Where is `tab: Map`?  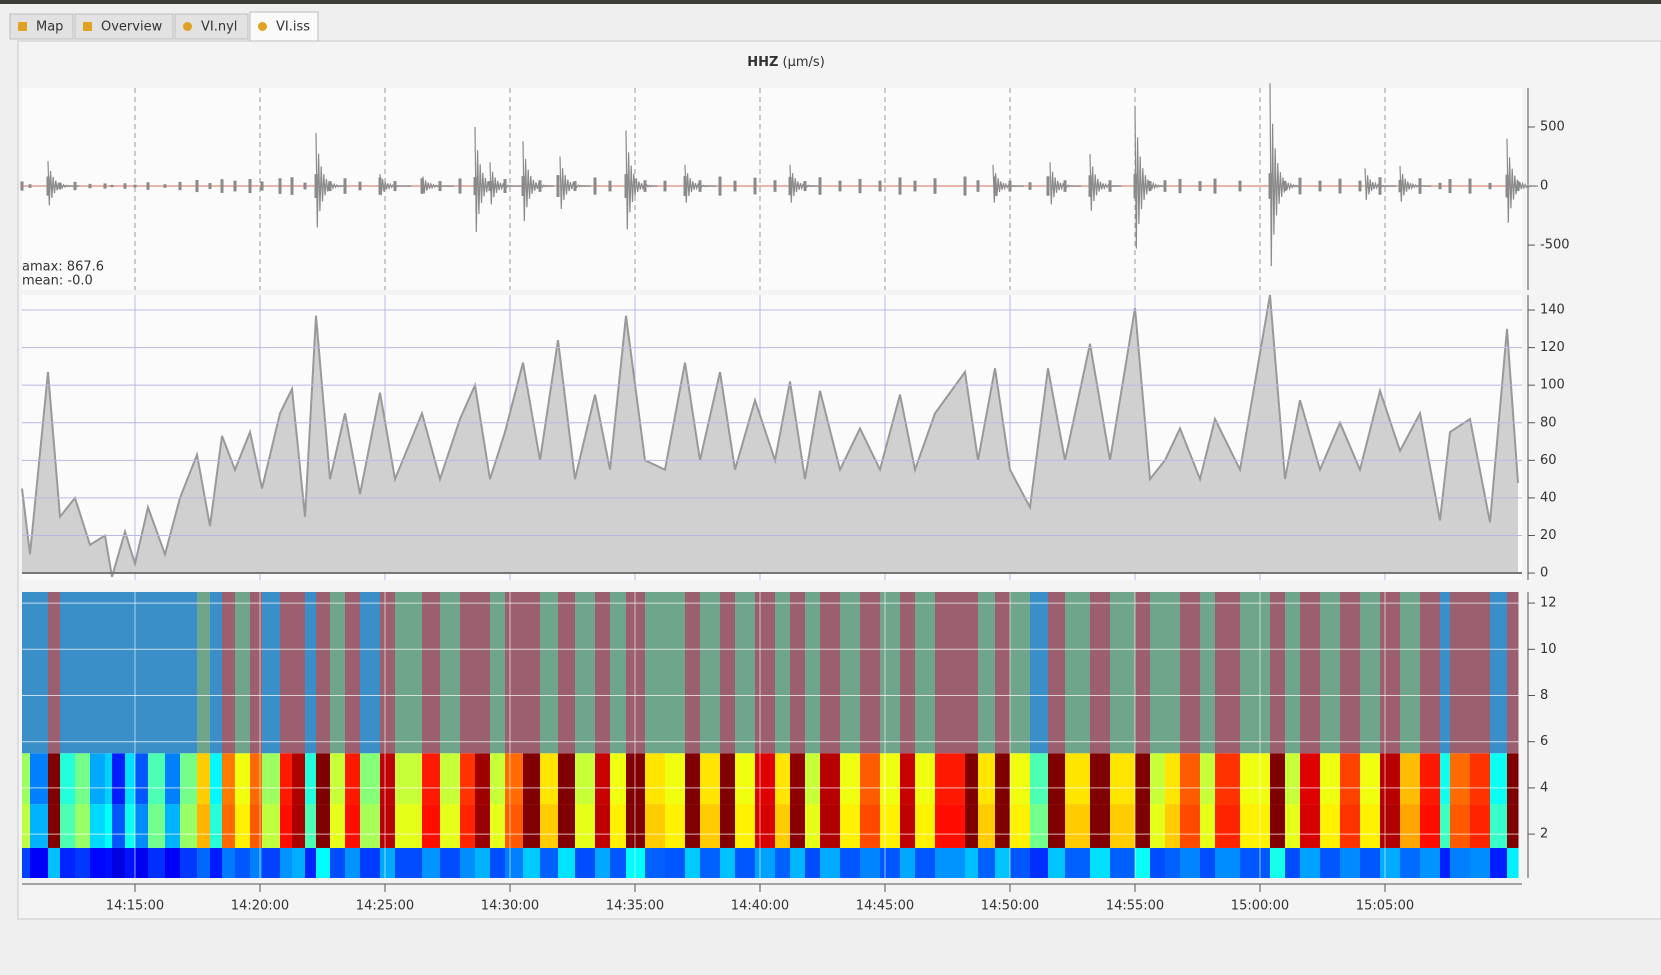 tab: Map is located at coordinates (41, 26).